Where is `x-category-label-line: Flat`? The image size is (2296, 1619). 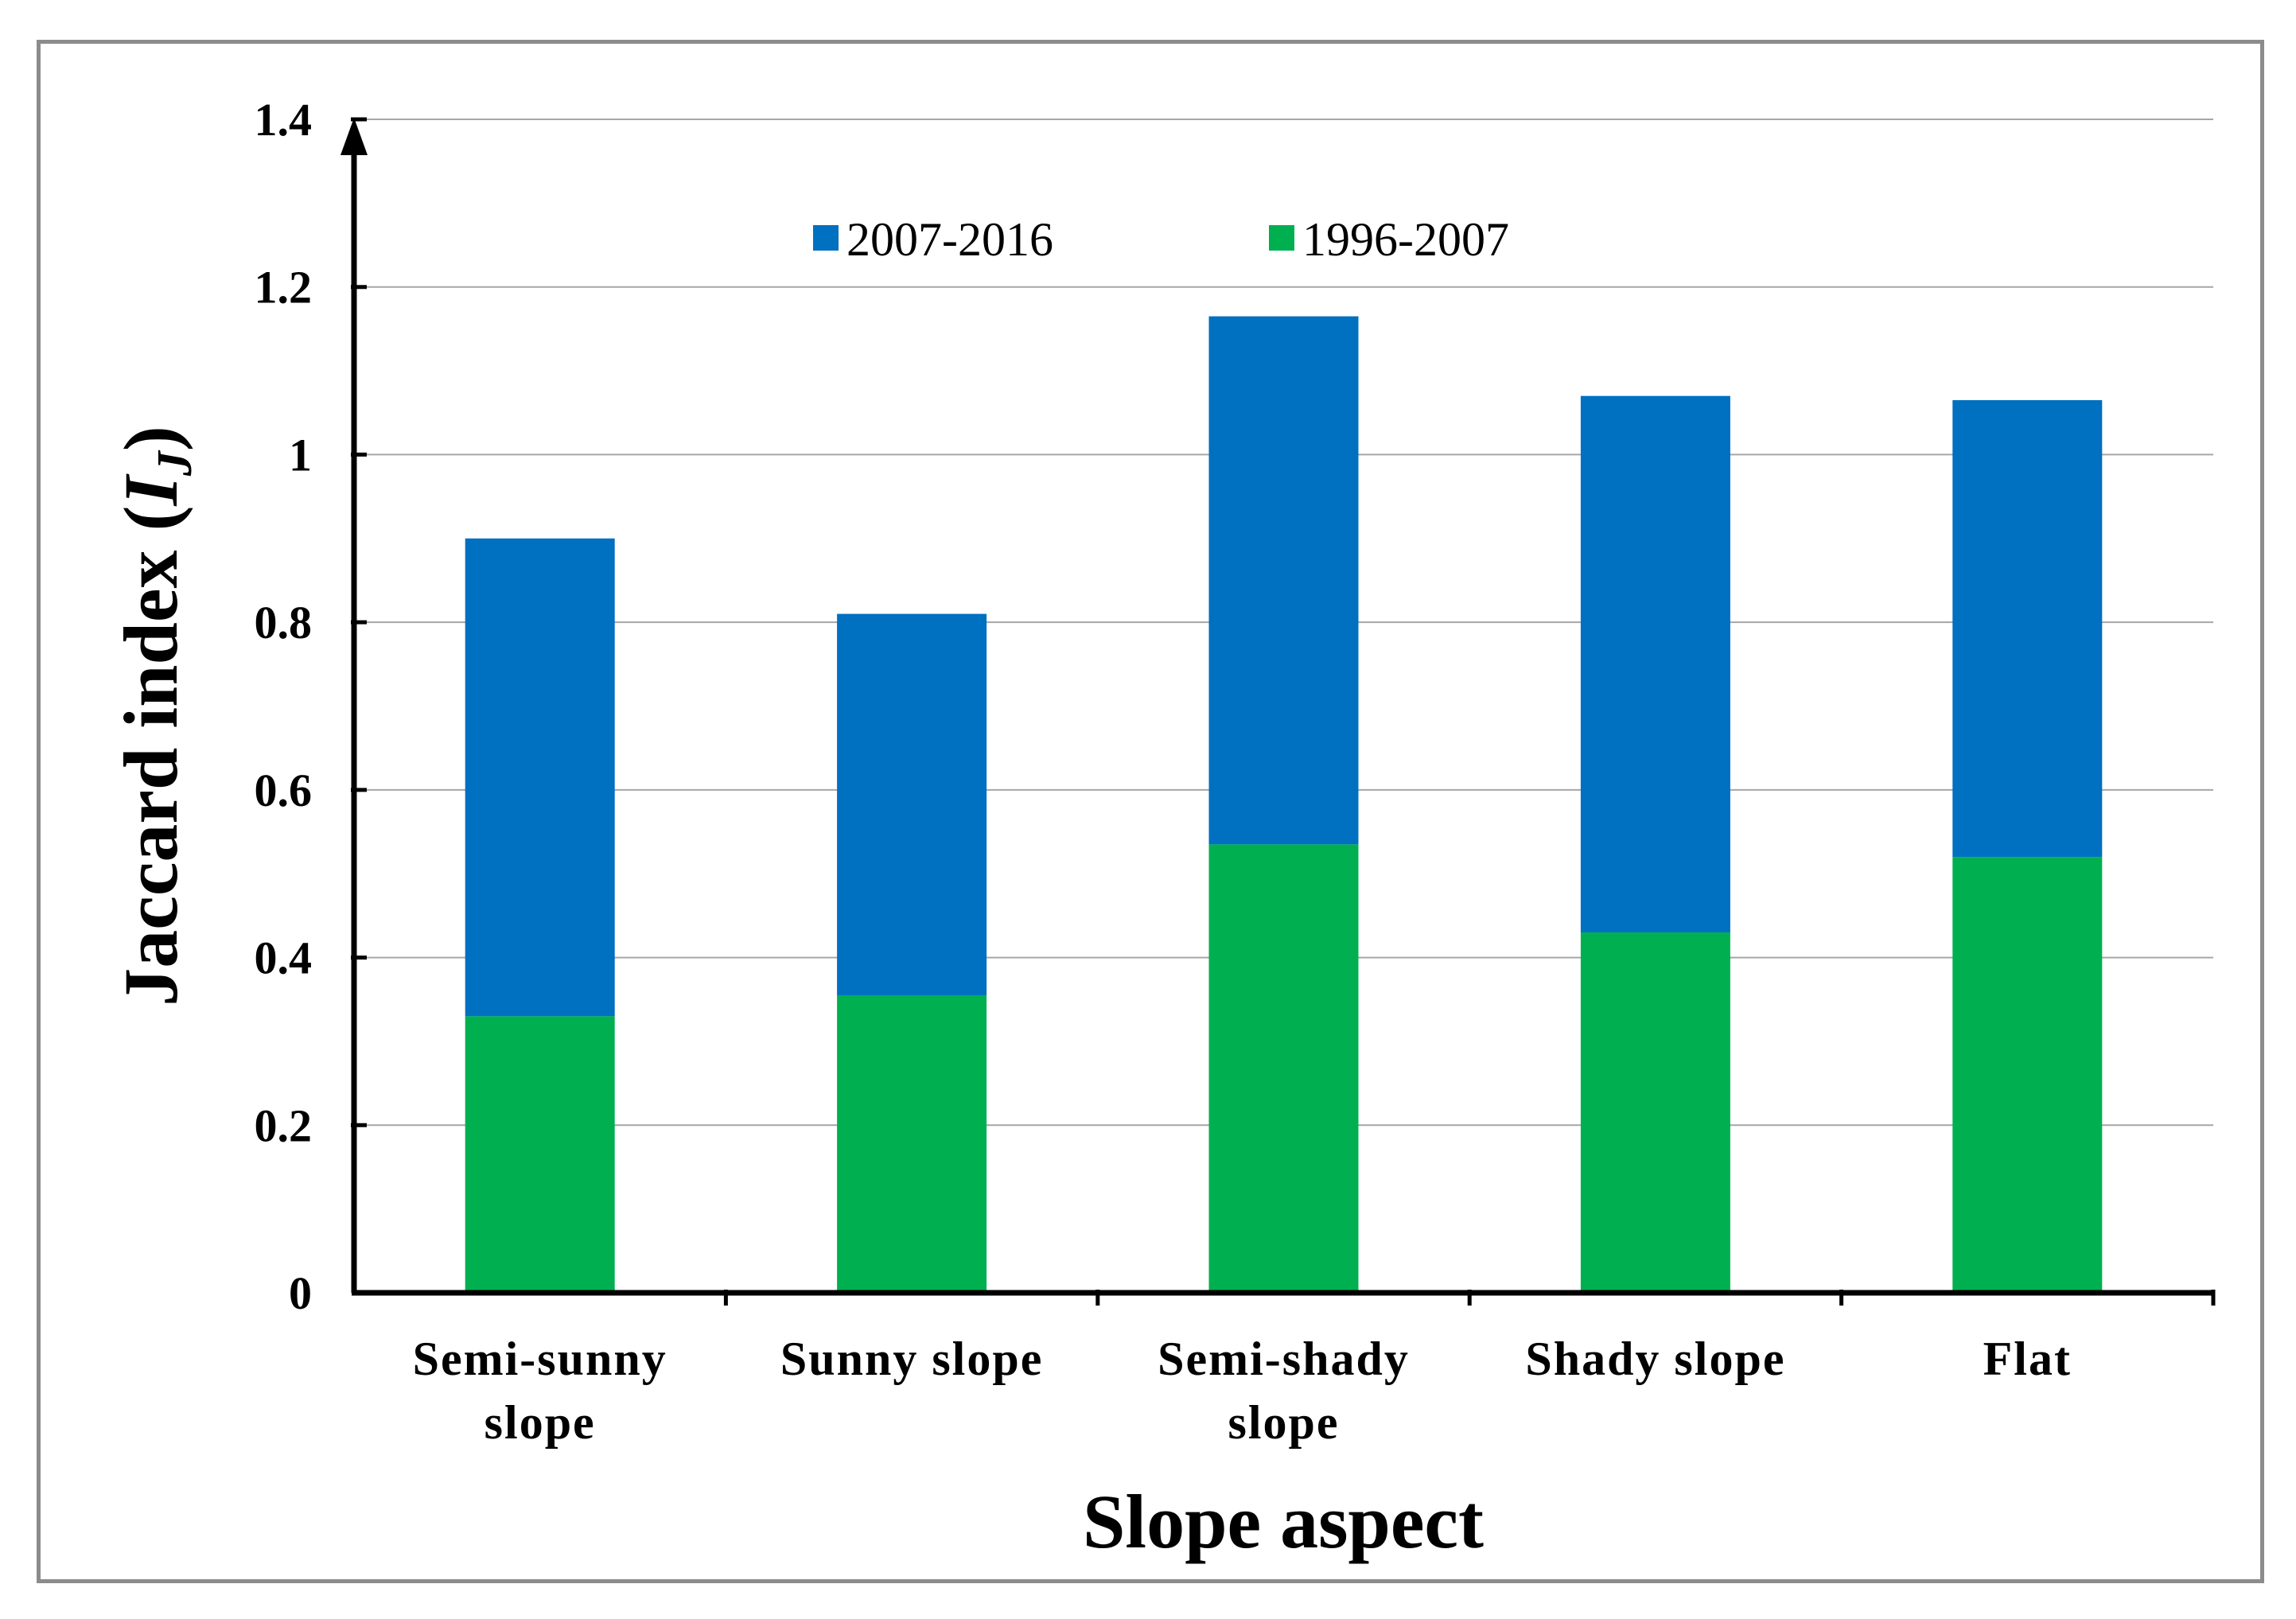 x-category-label-line: Flat is located at coordinates (2027, 1359).